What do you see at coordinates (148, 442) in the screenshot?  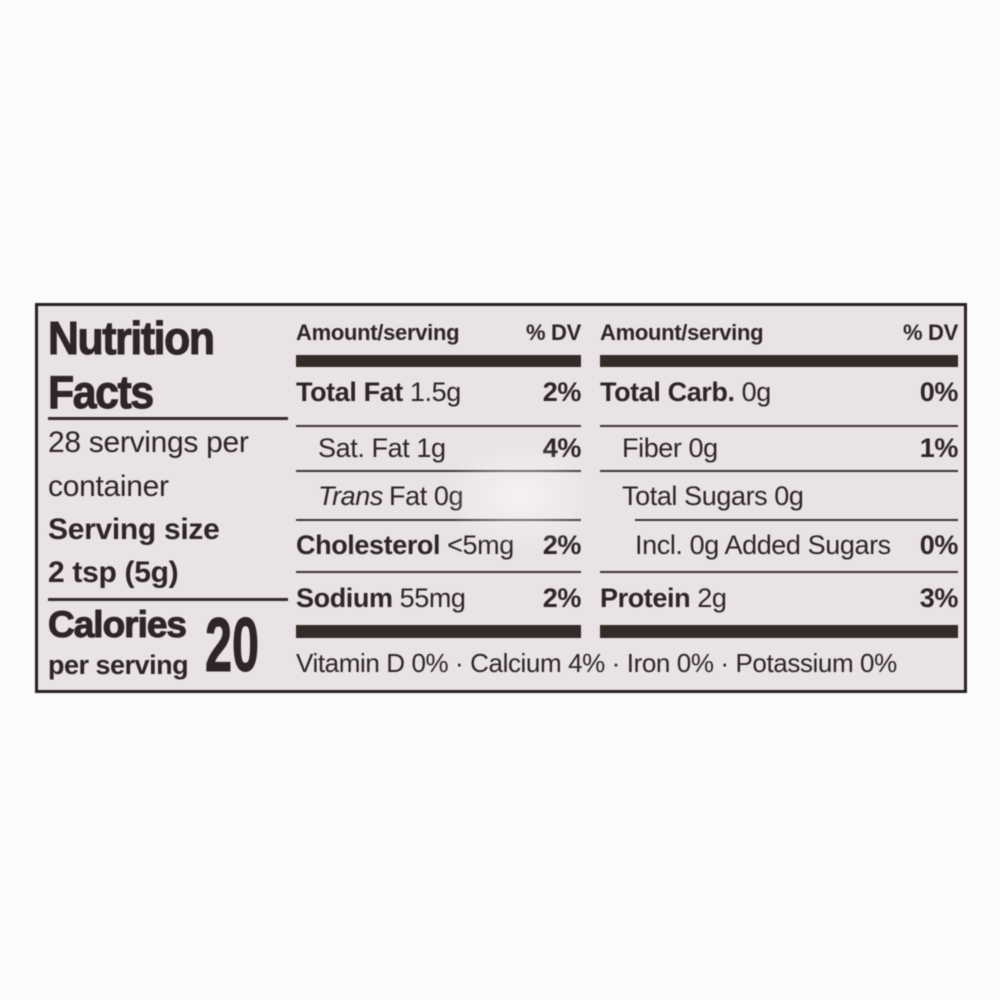 I see `servings-per-container-line1: 28 servings per` at bounding box center [148, 442].